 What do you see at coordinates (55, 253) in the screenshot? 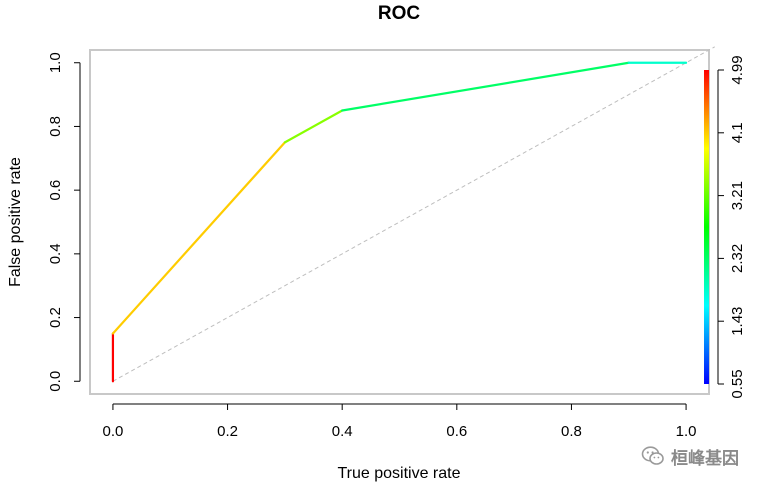
I see `y-tick-label-2: 0.4` at bounding box center [55, 253].